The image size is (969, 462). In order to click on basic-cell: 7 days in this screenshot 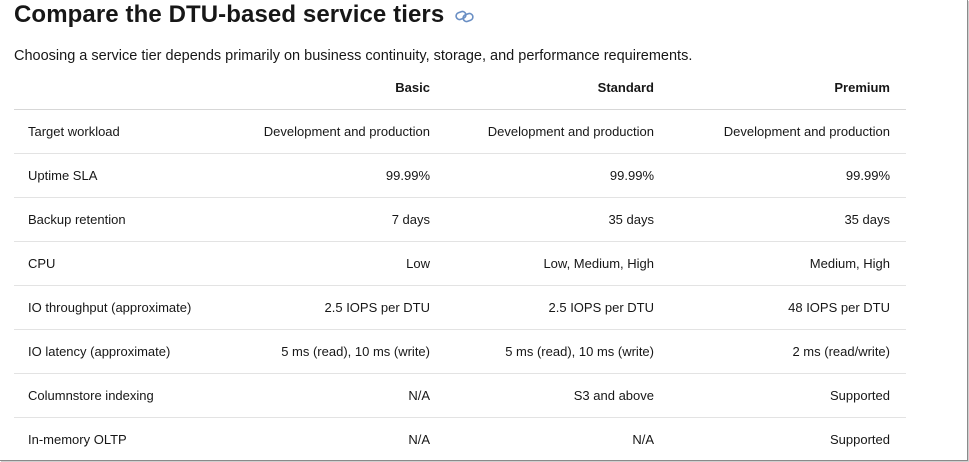, I will do `click(331, 219)`.